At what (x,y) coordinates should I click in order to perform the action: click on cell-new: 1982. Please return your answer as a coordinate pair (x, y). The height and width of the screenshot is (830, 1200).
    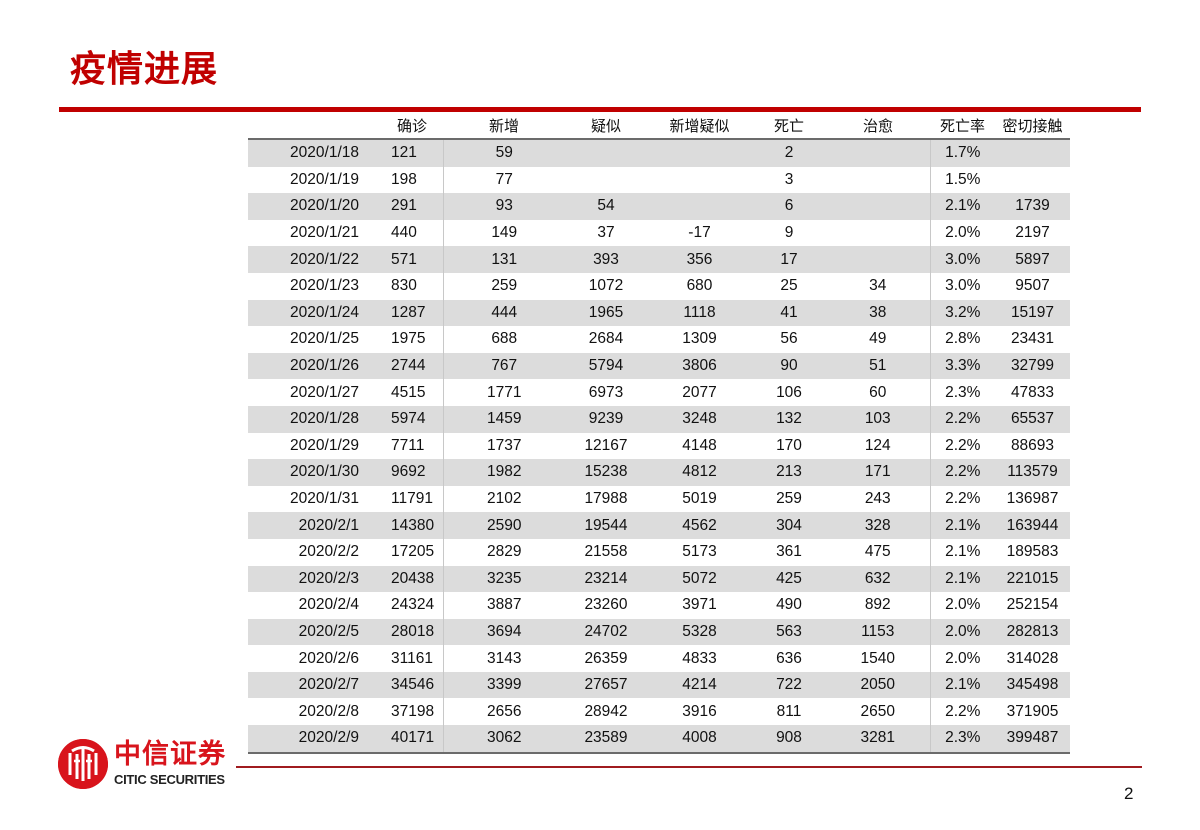
    Looking at the image, I should click on (503, 472).